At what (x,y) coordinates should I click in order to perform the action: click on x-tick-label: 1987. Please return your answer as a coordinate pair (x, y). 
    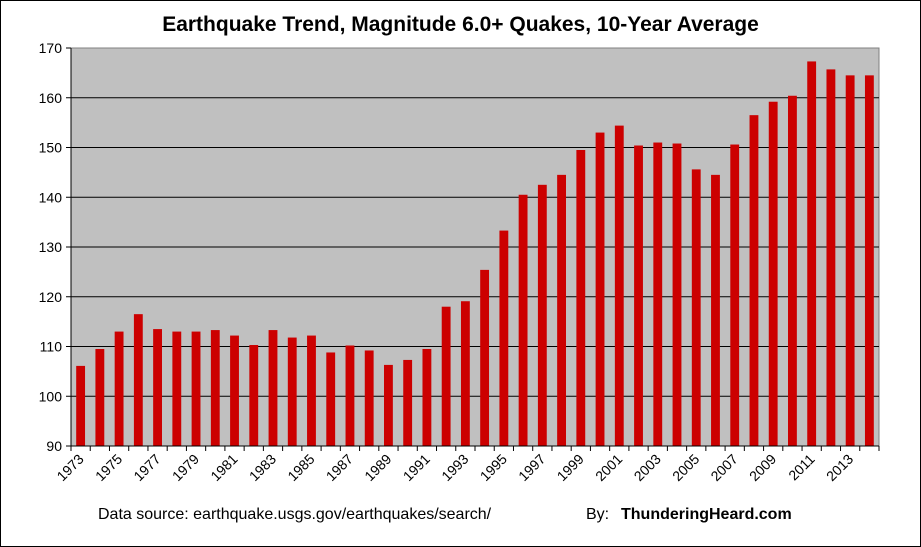
    Looking at the image, I should click on (339, 467).